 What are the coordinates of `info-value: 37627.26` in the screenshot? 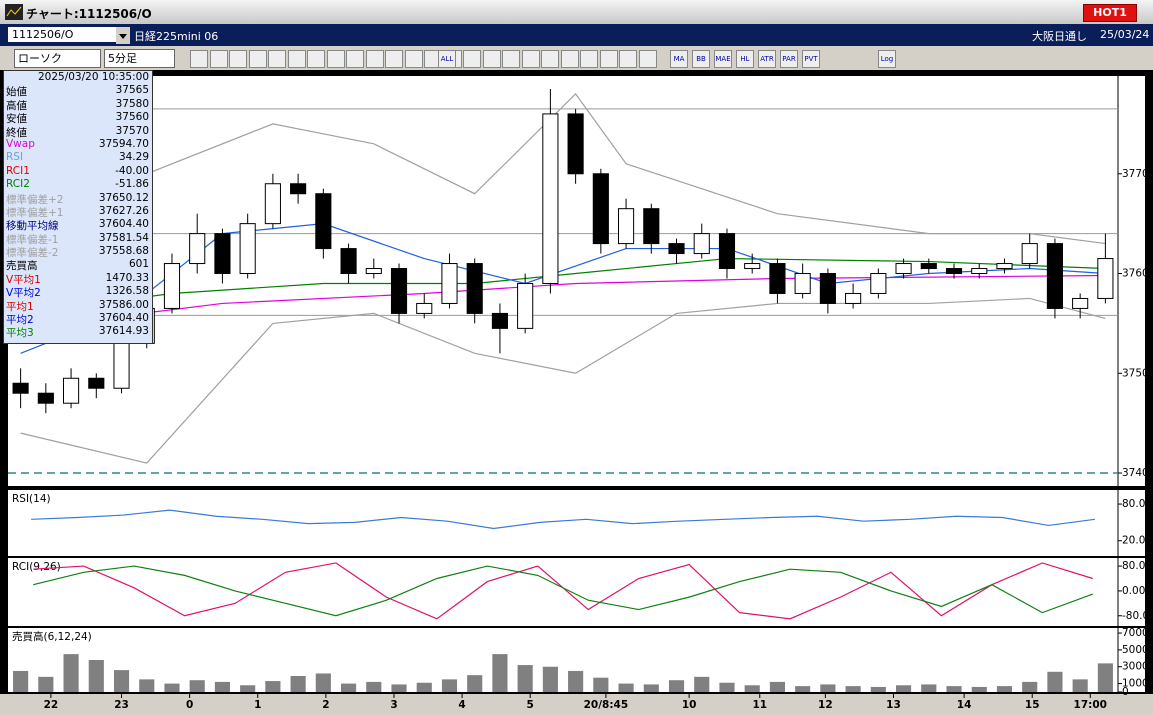 It's located at (123, 210).